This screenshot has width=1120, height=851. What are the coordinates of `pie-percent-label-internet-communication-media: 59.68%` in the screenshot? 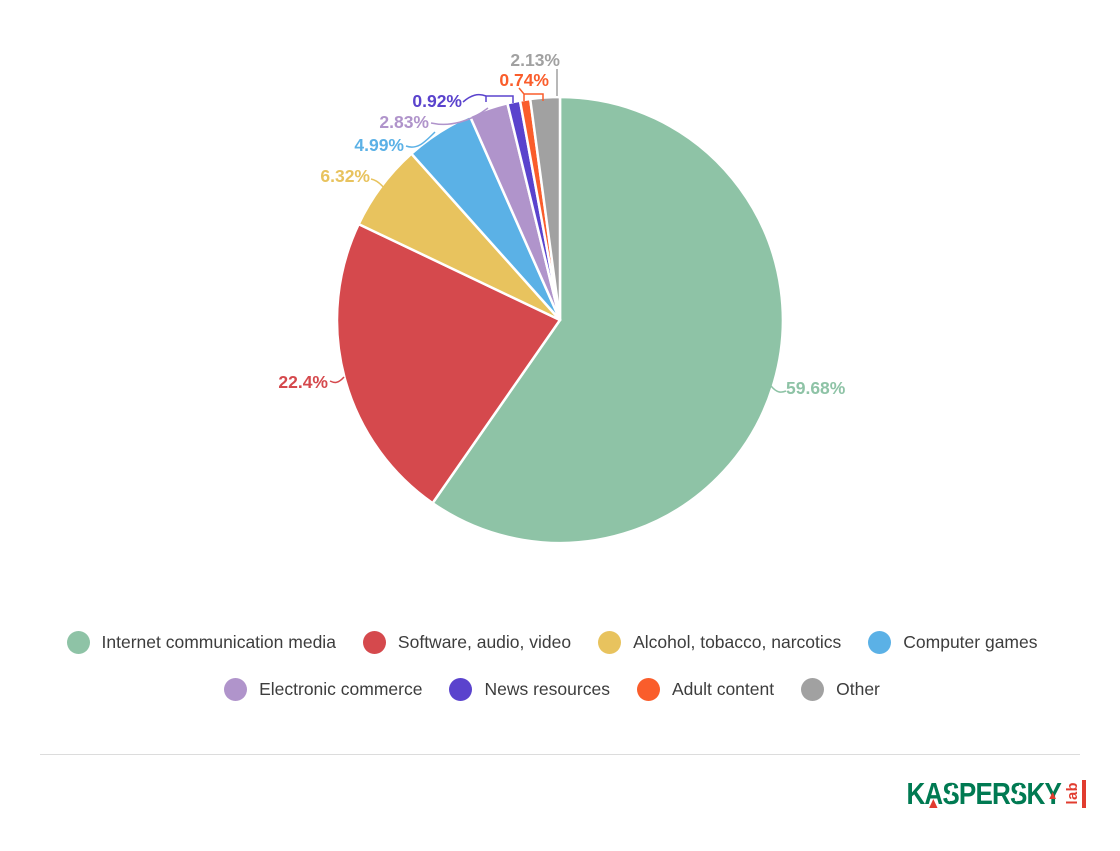 It's located at (816, 388).